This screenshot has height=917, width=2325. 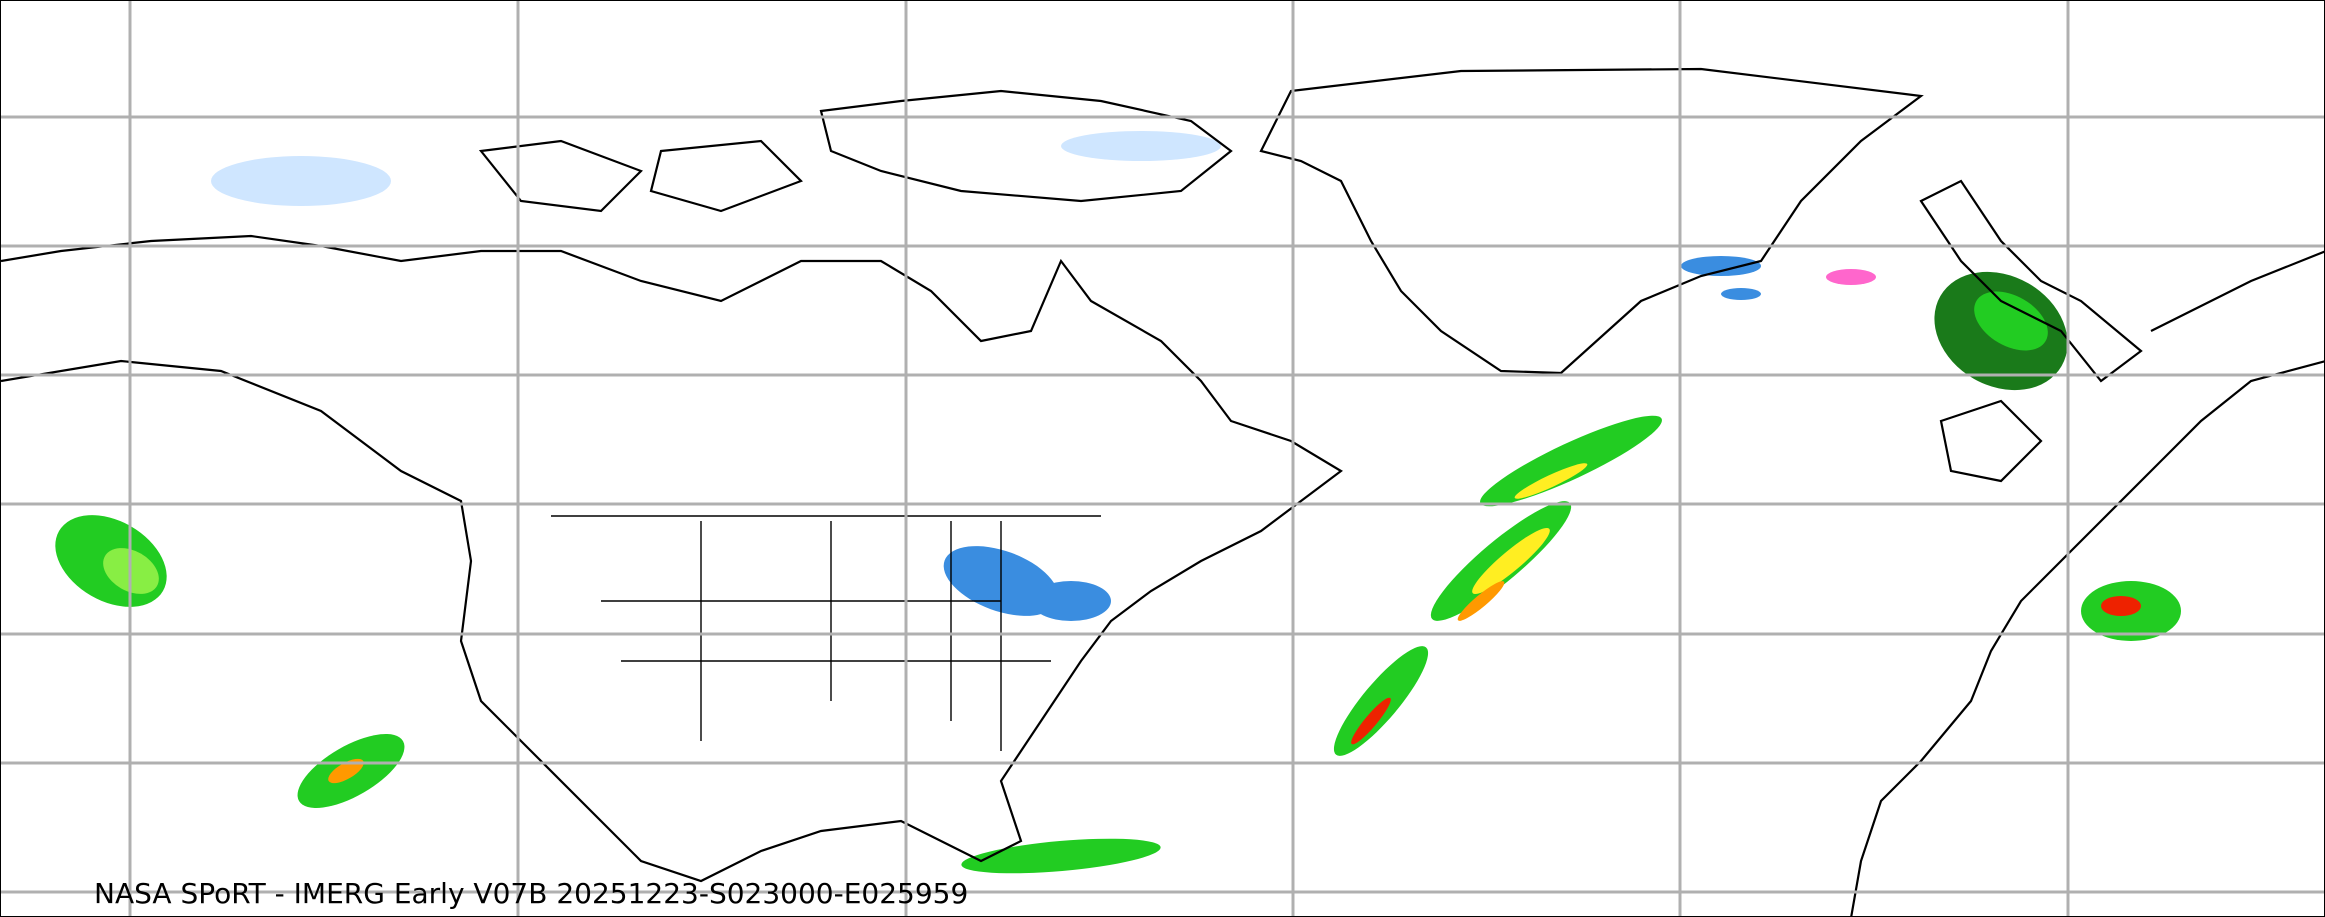 What do you see at coordinates (855, 151) in the screenshot?
I see `coastline-arctic-islands` at bounding box center [855, 151].